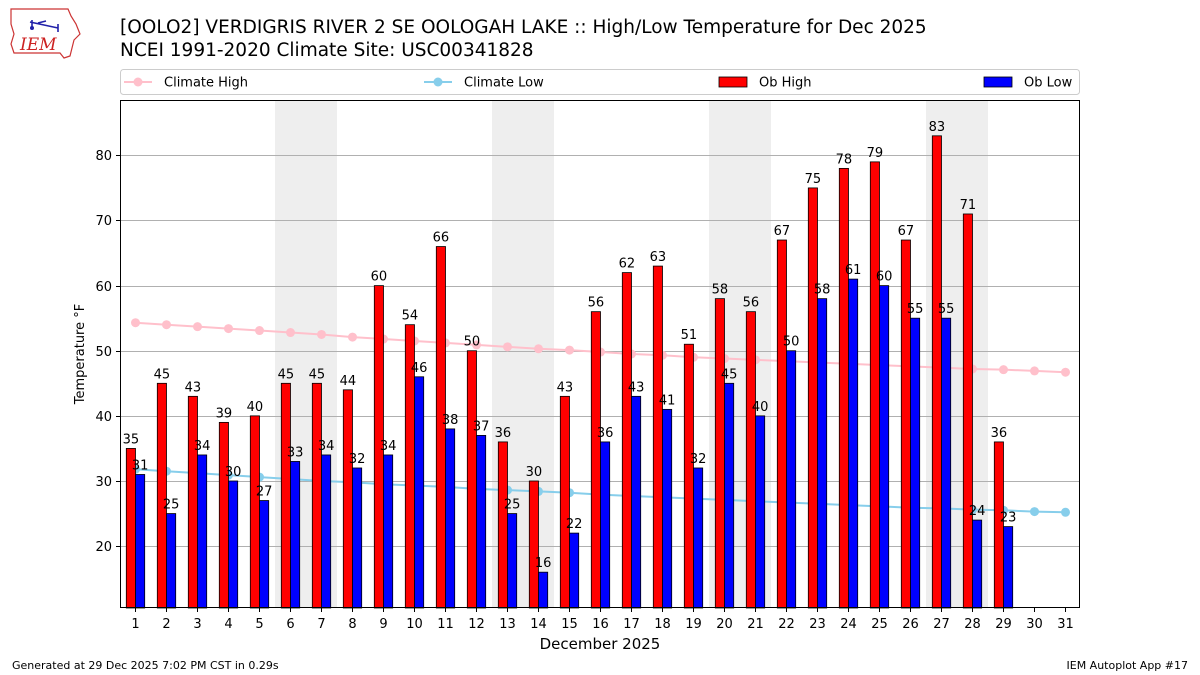 The height and width of the screenshot is (675, 1200). Describe the element at coordinates (1034, 624) in the screenshot. I see `x-tick-label-30: 30` at that location.